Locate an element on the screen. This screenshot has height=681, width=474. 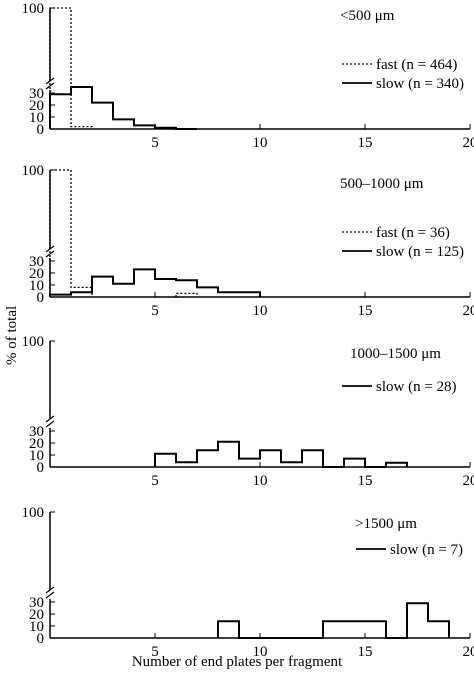
panel-size-label: 500–1000 μm is located at coordinates (382, 184).